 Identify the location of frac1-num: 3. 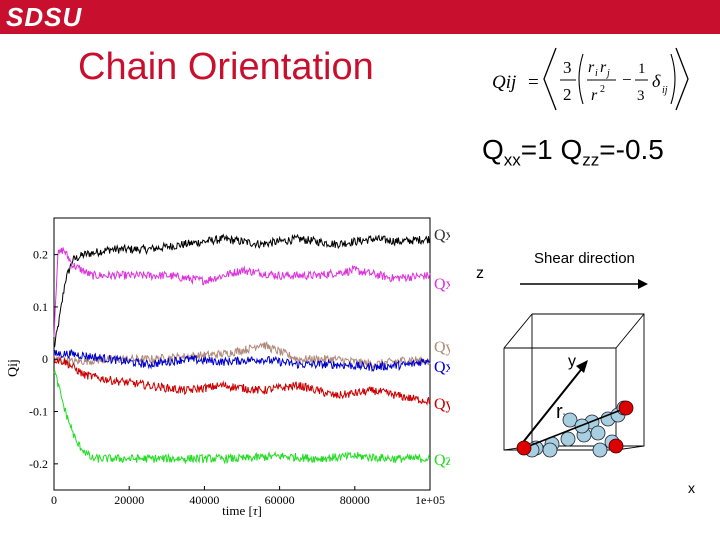
(567, 67).